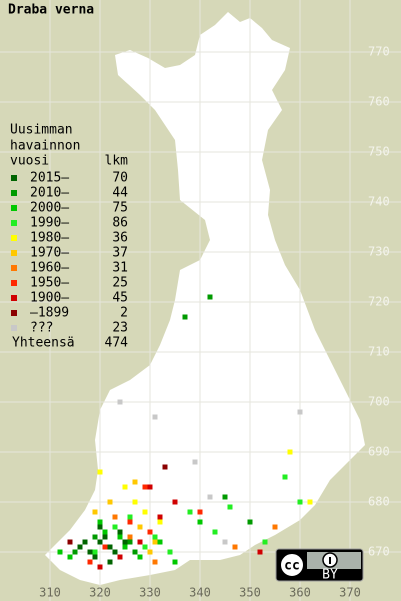 The width and height of the screenshot is (401, 601). Describe the element at coordinates (120, 193) in the screenshot. I see `legend-count: 44` at that location.